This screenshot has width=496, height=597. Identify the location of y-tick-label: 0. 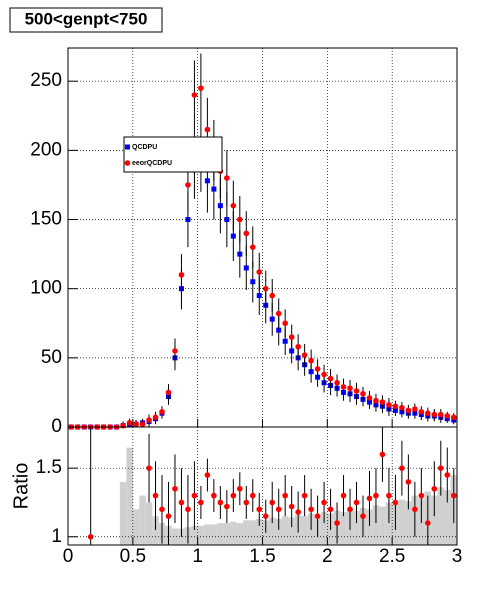
(56, 426).